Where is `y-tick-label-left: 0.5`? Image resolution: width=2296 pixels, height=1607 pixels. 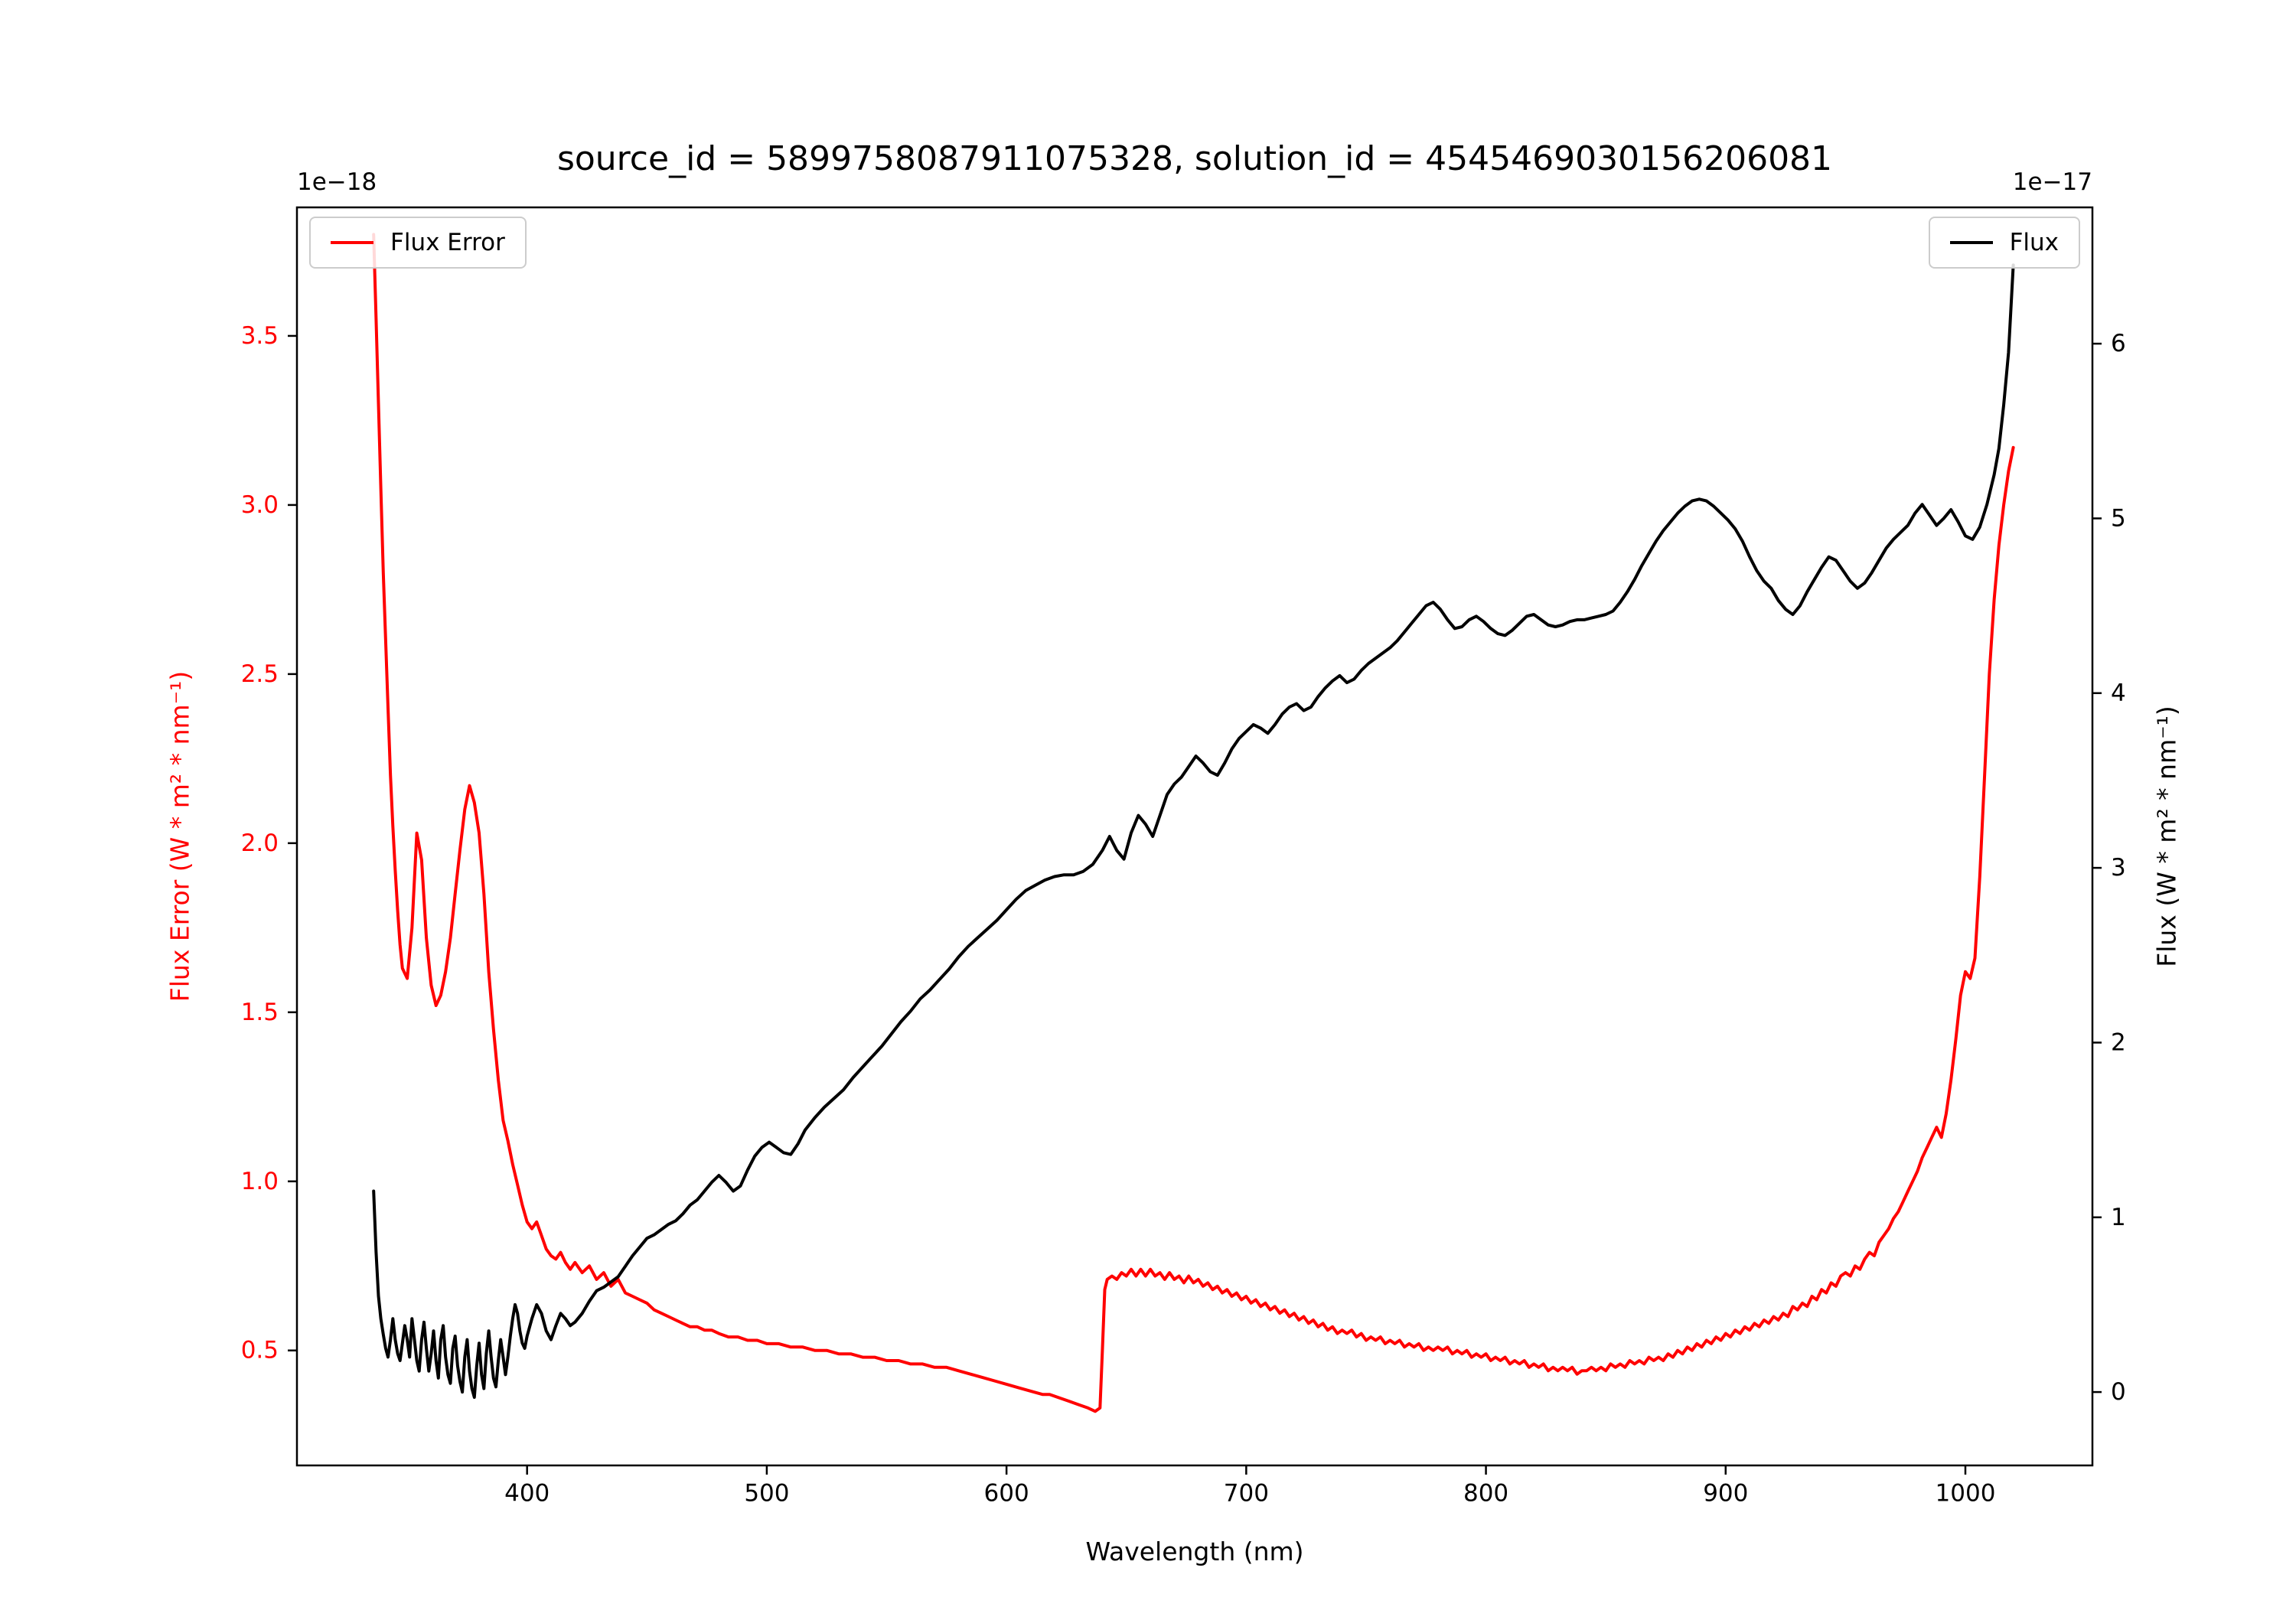 y-tick-label-left: 0.5 is located at coordinates (260, 1350).